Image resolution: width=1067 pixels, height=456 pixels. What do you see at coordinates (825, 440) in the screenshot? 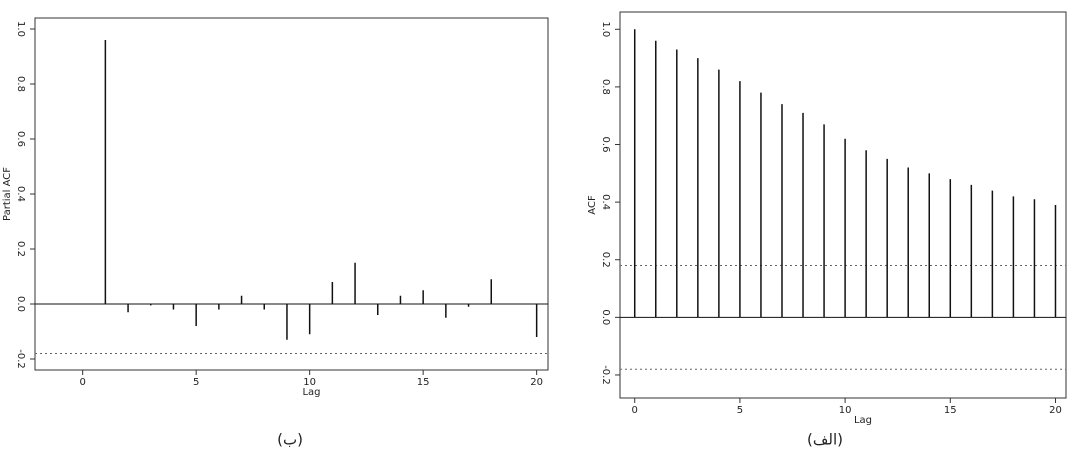
I see `caption: (الف)` at bounding box center [825, 440].